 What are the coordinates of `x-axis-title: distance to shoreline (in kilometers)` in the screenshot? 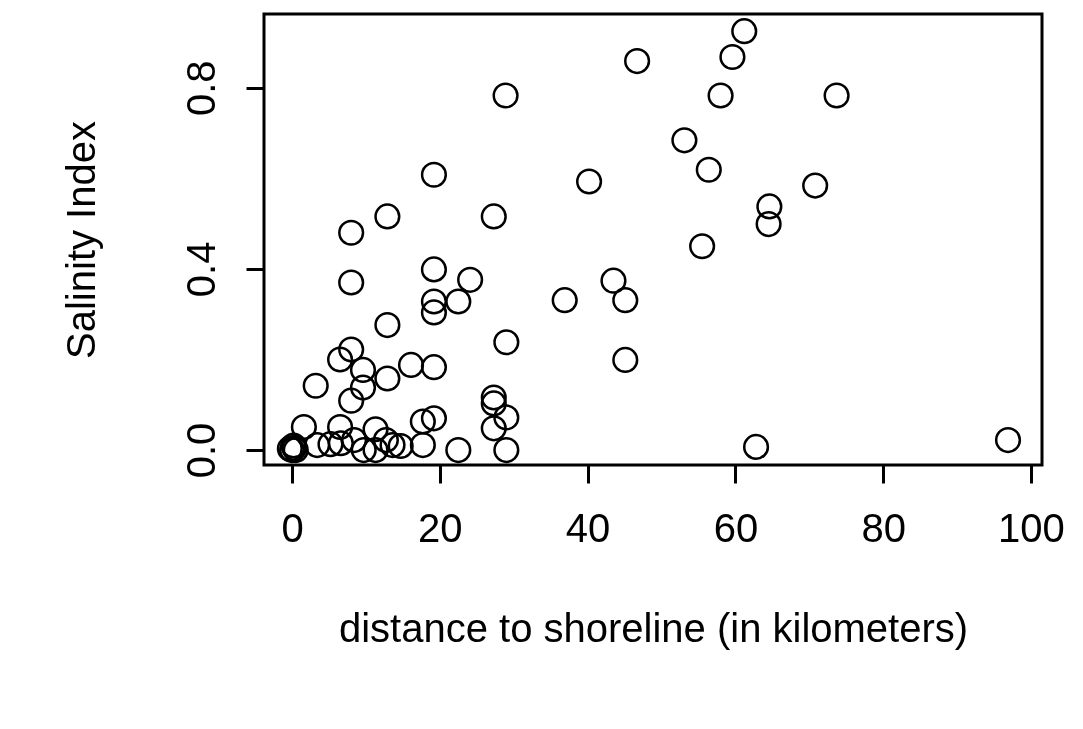 It's located at (653, 627).